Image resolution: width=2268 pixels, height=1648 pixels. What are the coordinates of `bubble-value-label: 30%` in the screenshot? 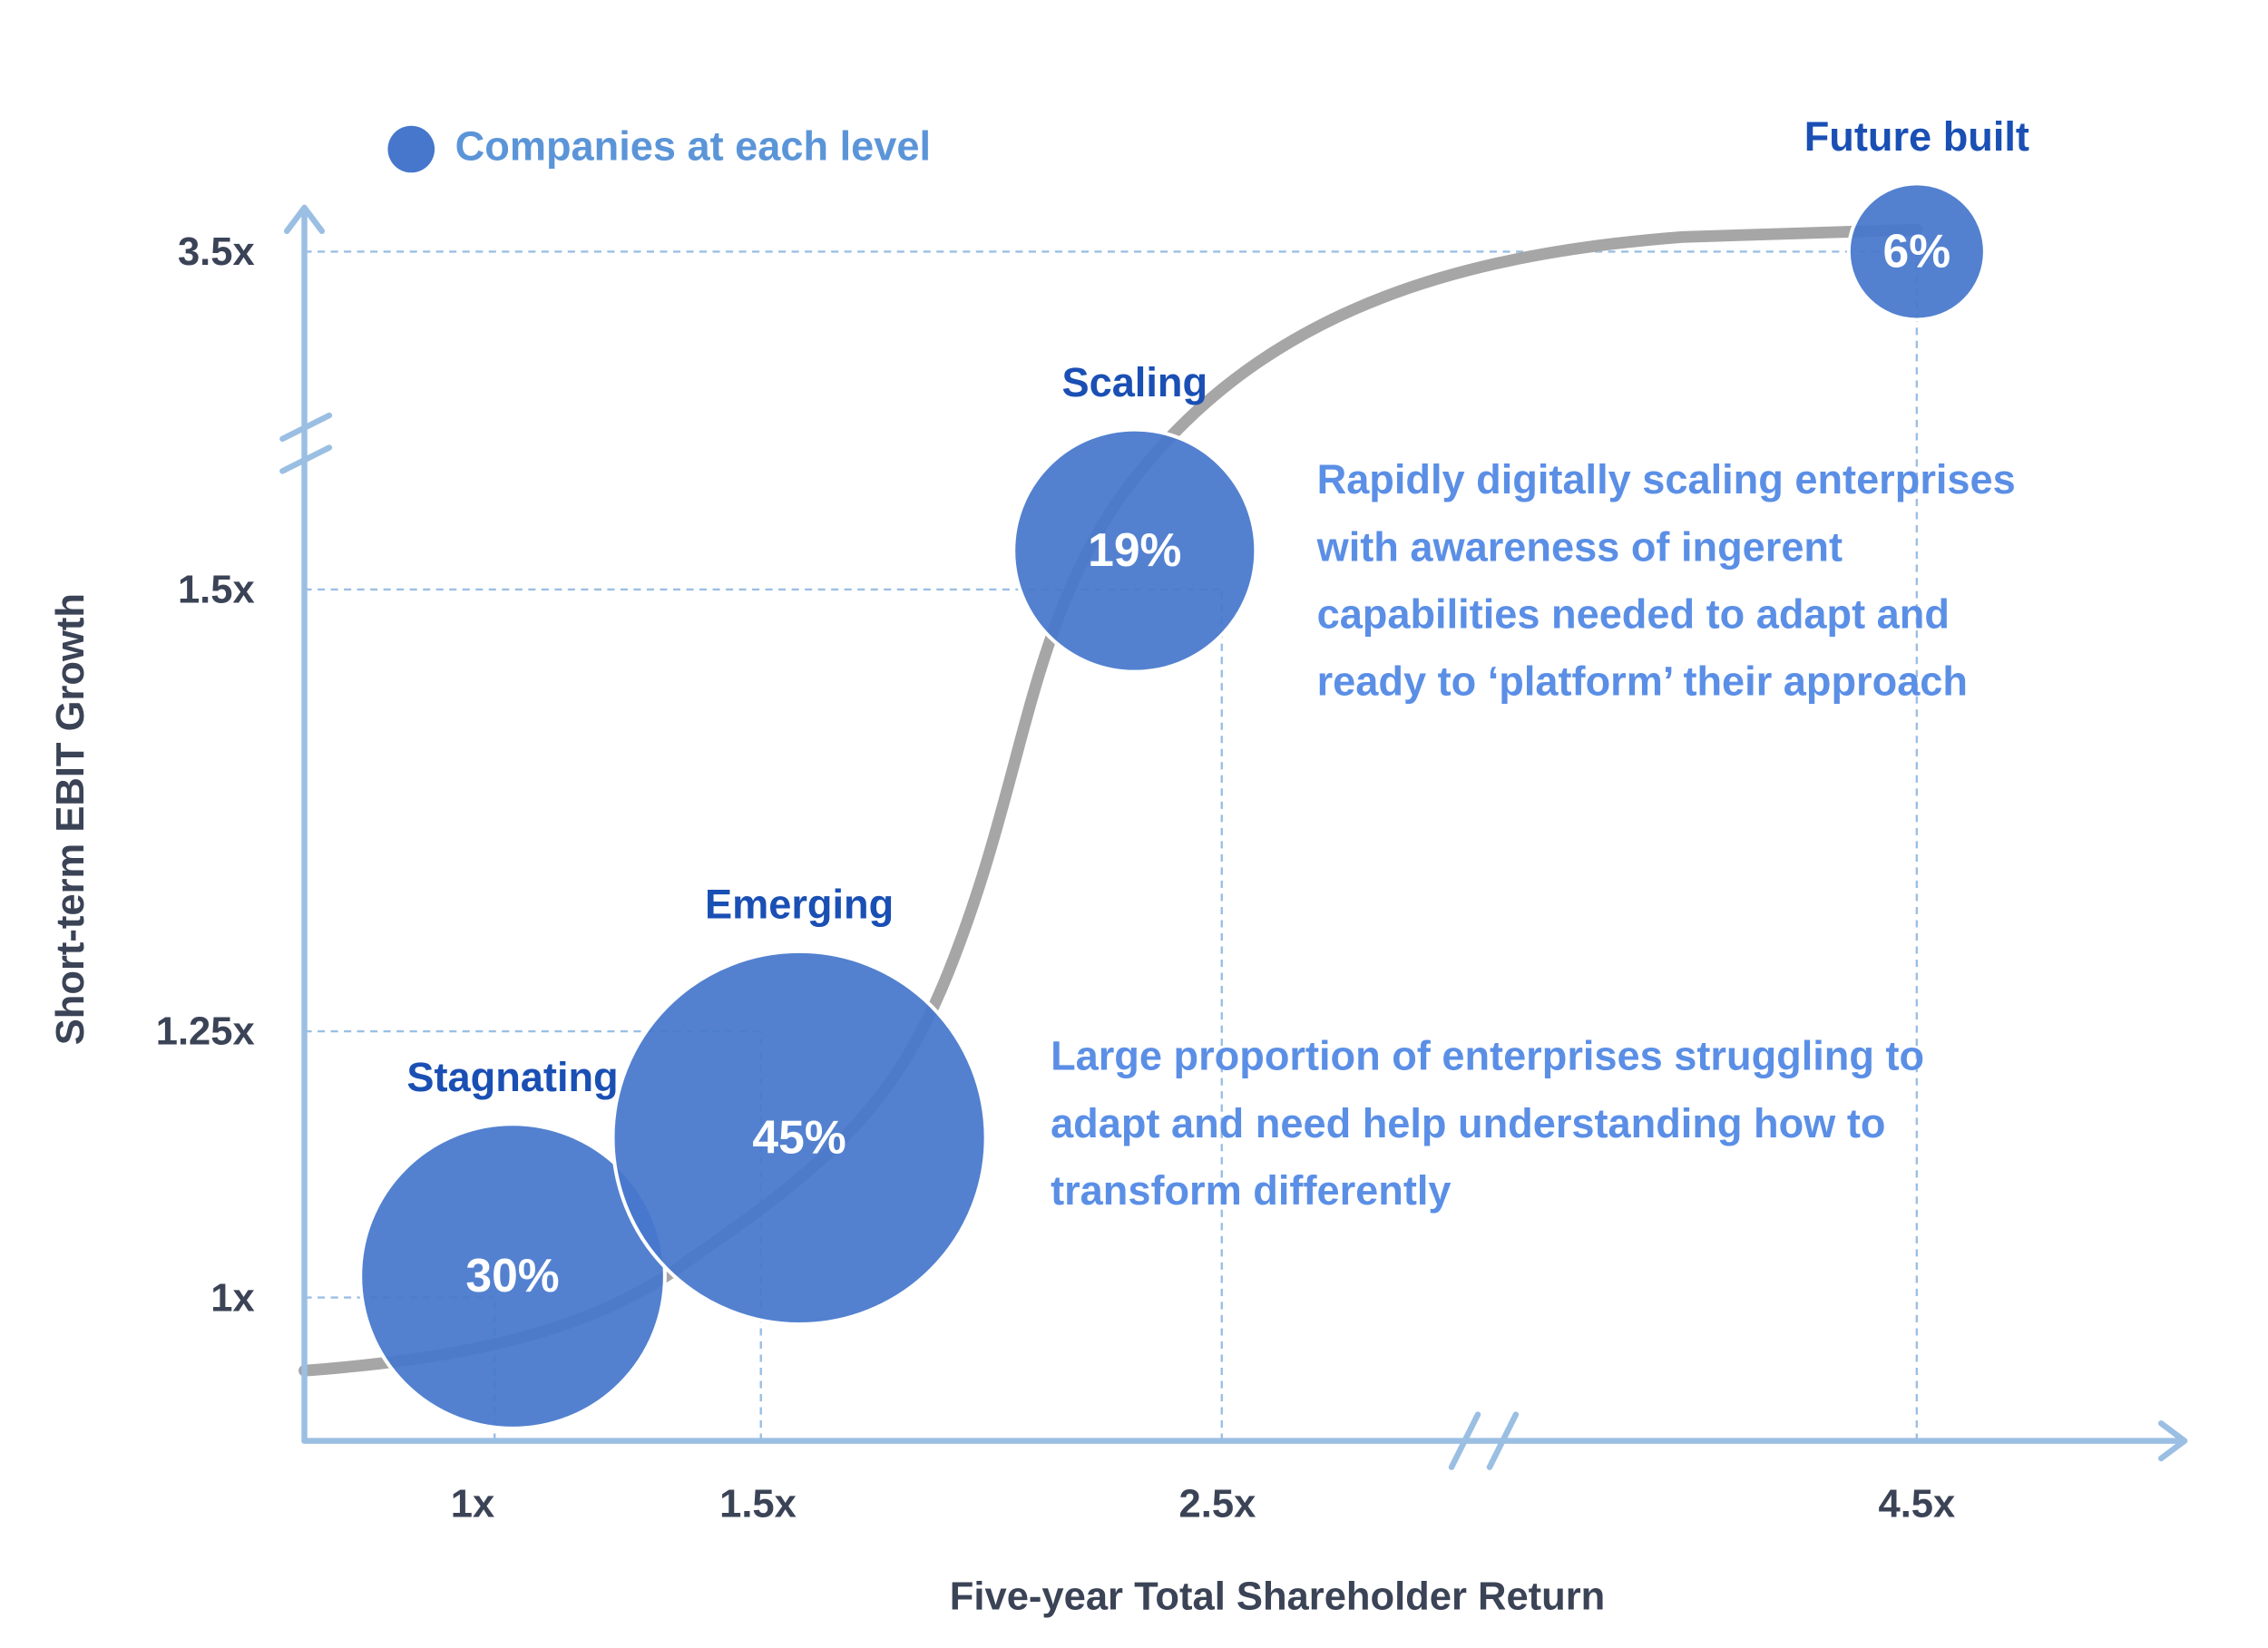 It's located at (512, 1275).